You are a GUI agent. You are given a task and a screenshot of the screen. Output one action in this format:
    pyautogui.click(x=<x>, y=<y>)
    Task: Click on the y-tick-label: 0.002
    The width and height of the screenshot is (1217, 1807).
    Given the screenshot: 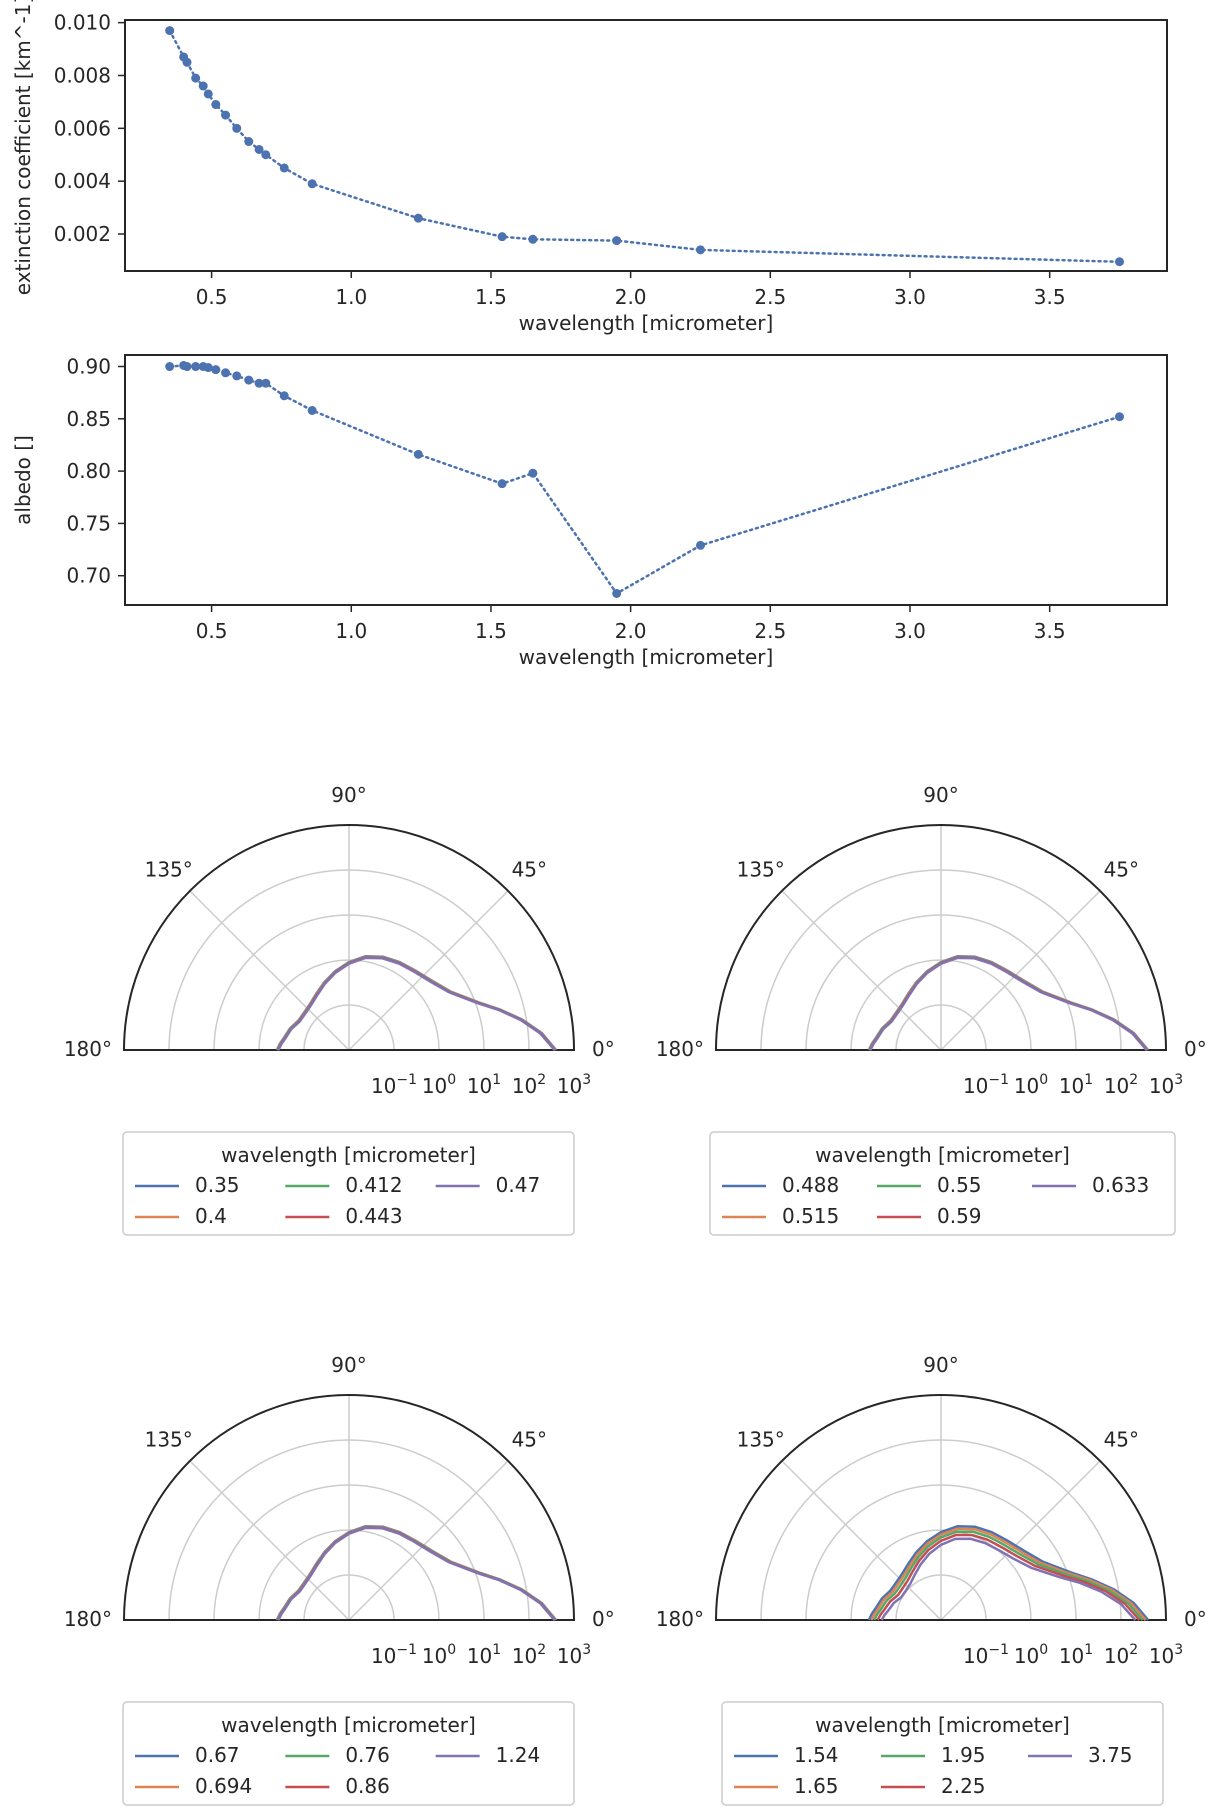 What is the action you would take?
    pyautogui.click(x=82, y=234)
    